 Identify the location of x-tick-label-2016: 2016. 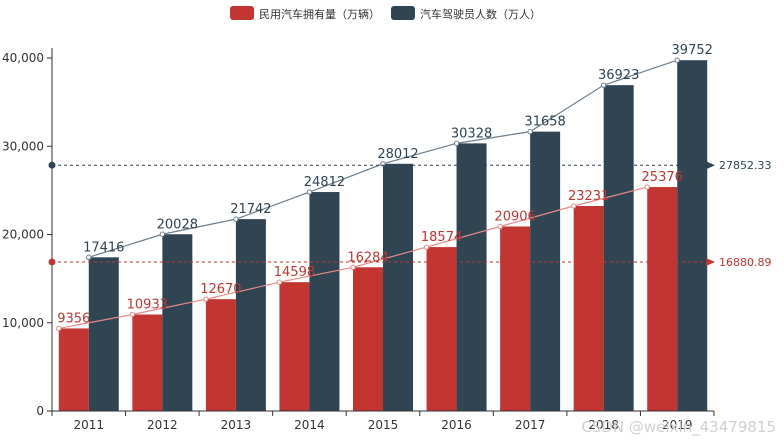
(456, 425).